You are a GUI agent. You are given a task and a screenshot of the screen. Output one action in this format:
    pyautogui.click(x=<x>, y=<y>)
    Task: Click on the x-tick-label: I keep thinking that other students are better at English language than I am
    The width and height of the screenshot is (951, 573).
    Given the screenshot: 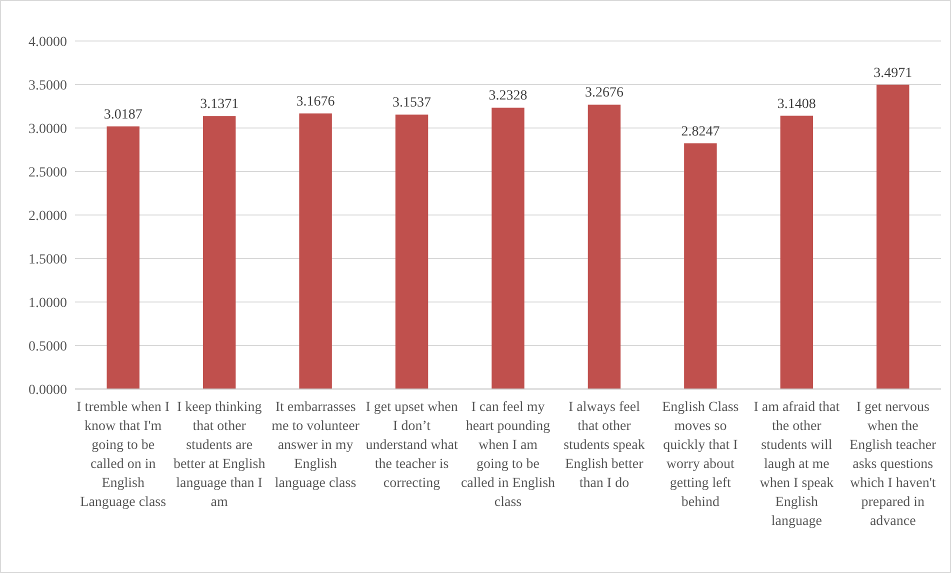 What is the action you would take?
    pyautogui.click(x=219, y=455)
    